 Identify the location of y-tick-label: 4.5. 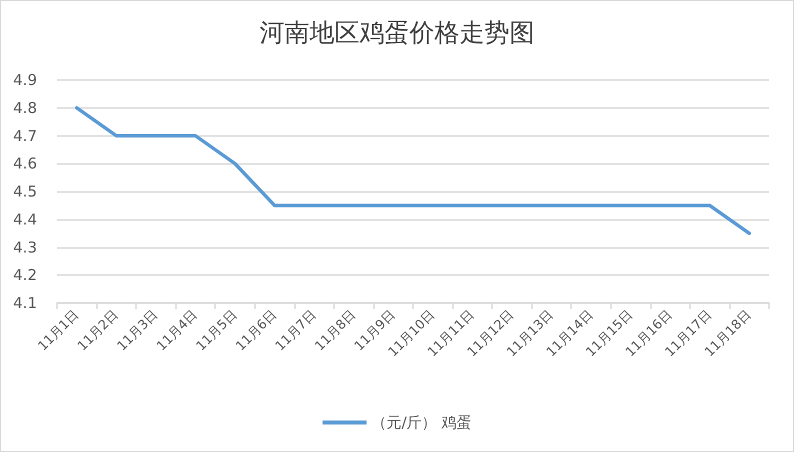
(25, 191).